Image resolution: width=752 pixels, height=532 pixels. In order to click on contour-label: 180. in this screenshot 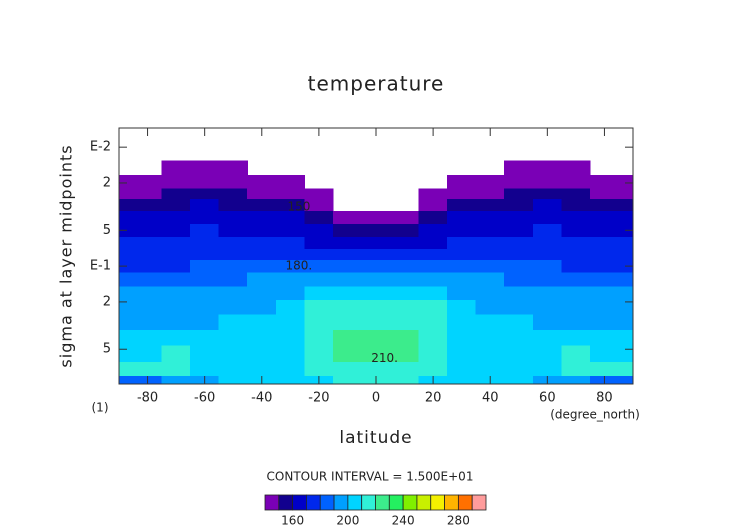, I will do `click(299, 266)`.